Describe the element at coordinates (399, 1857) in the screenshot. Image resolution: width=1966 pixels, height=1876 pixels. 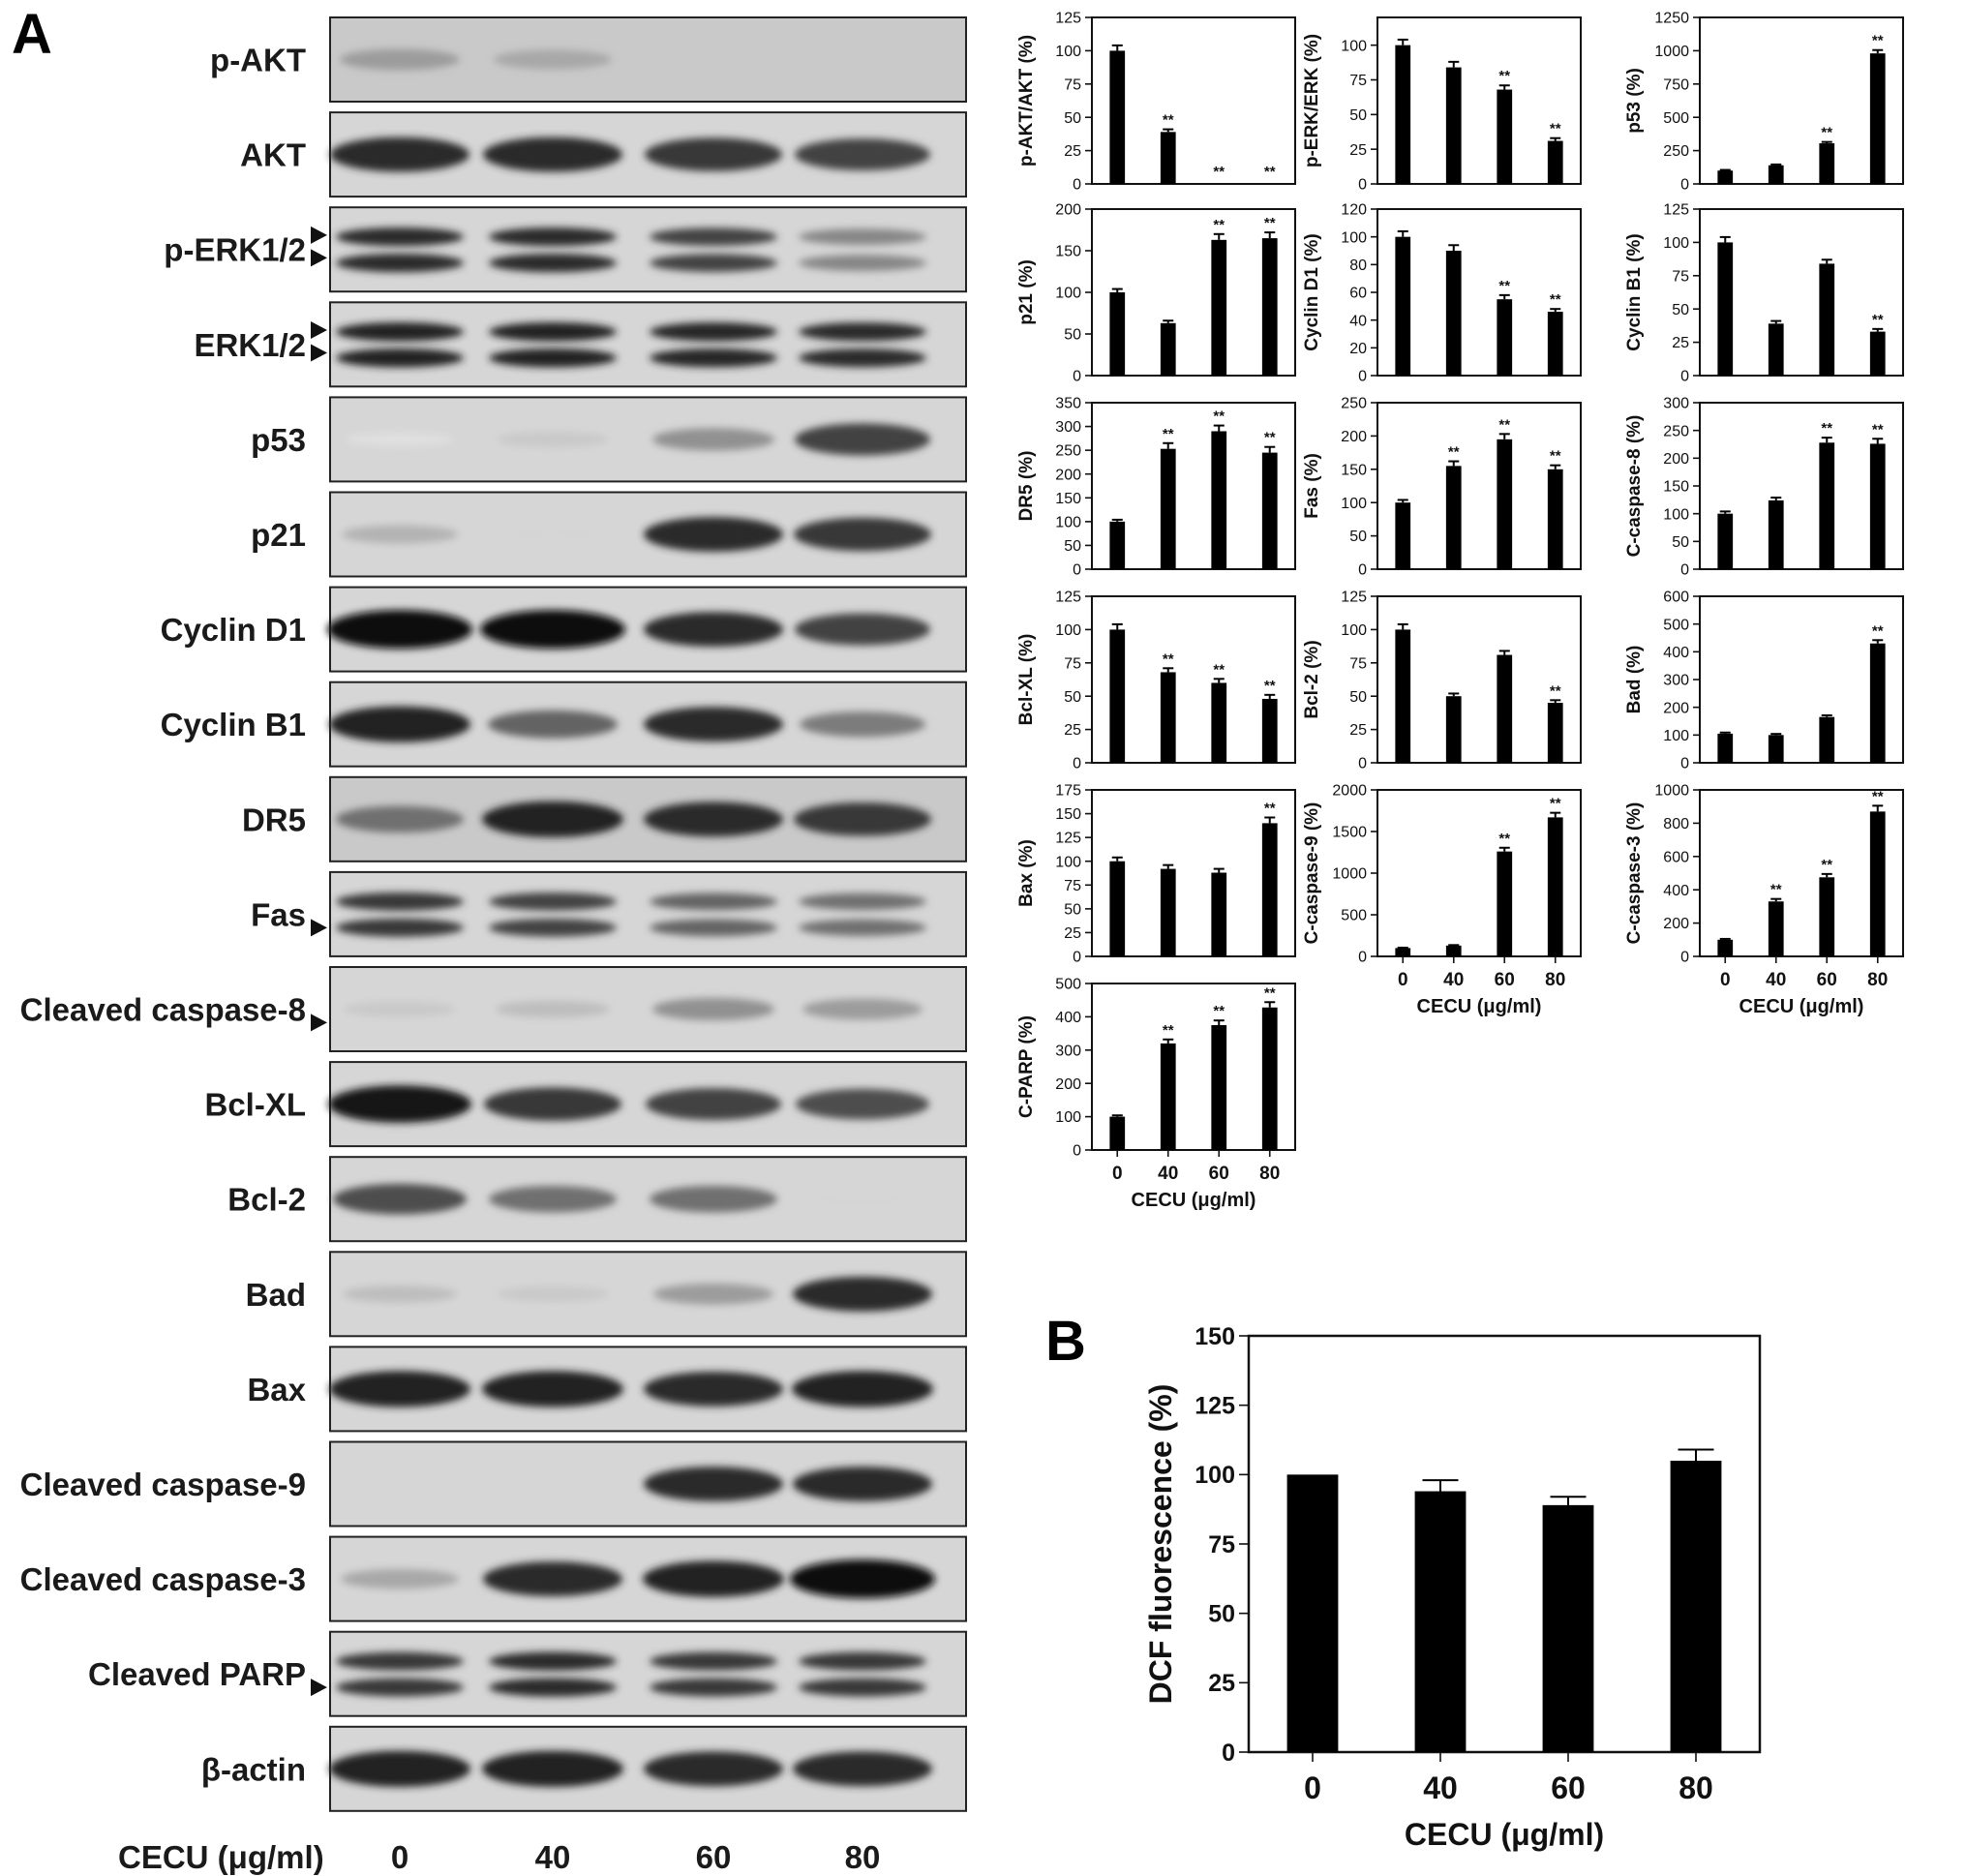
I see `lane-label: 0` at that location.